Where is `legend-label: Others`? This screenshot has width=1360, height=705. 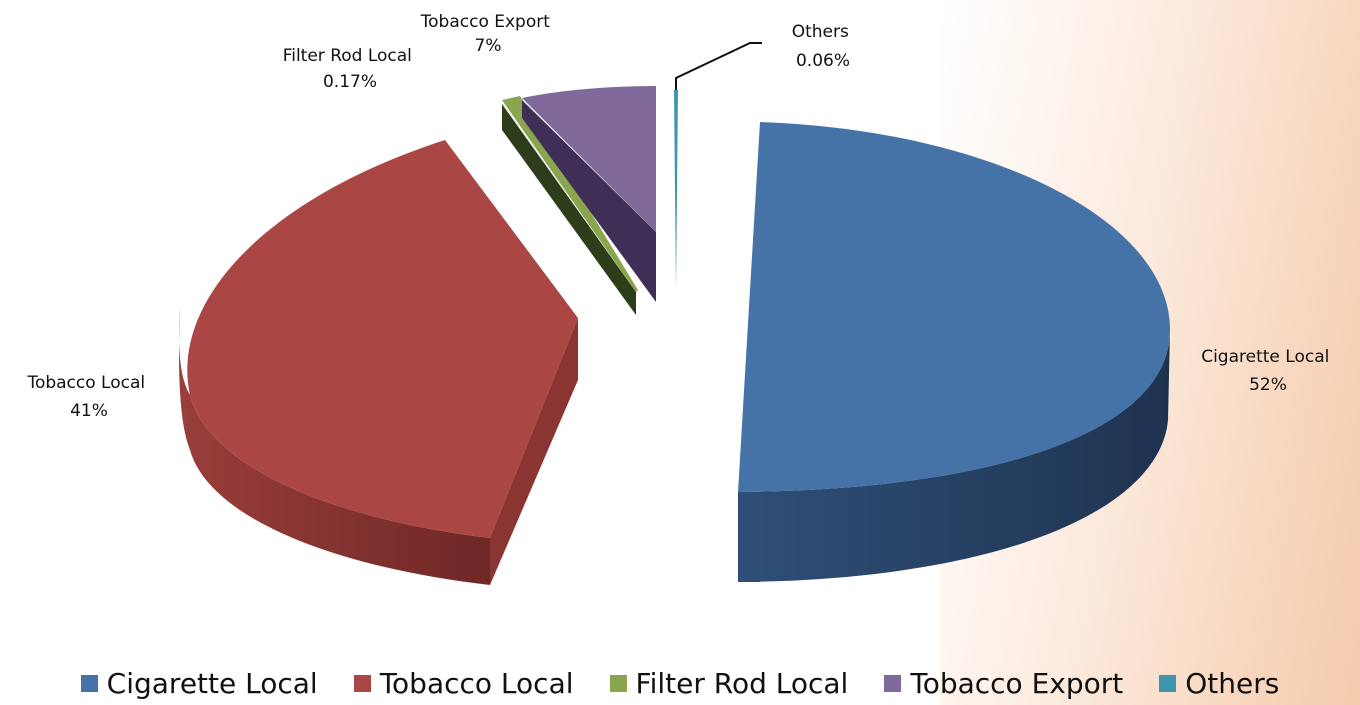
legend-label: Others is located at coordinates (1232, 683).